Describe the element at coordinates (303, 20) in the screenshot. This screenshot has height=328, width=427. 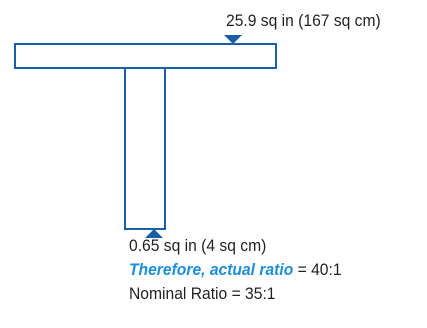
I see `top-area-label: 25.9 sq in (167 sq cm)` at that location.